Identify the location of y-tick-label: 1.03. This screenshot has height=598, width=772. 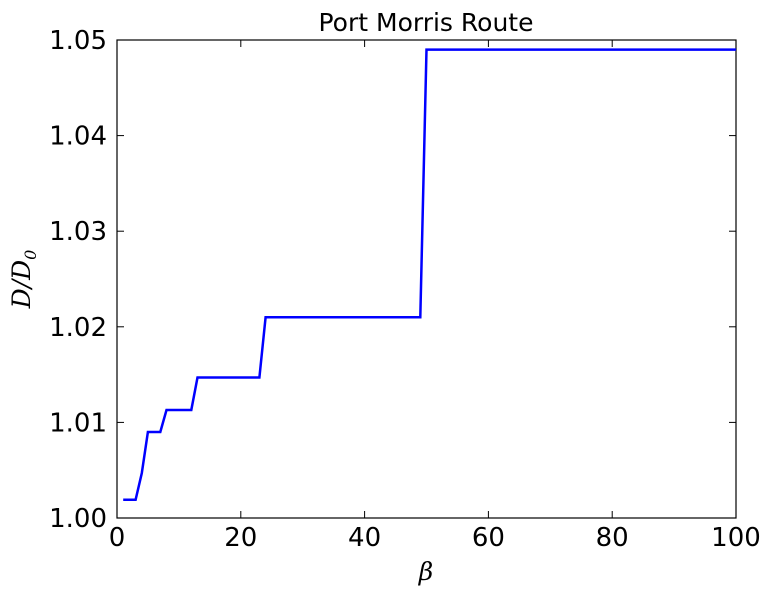
(78, 232).